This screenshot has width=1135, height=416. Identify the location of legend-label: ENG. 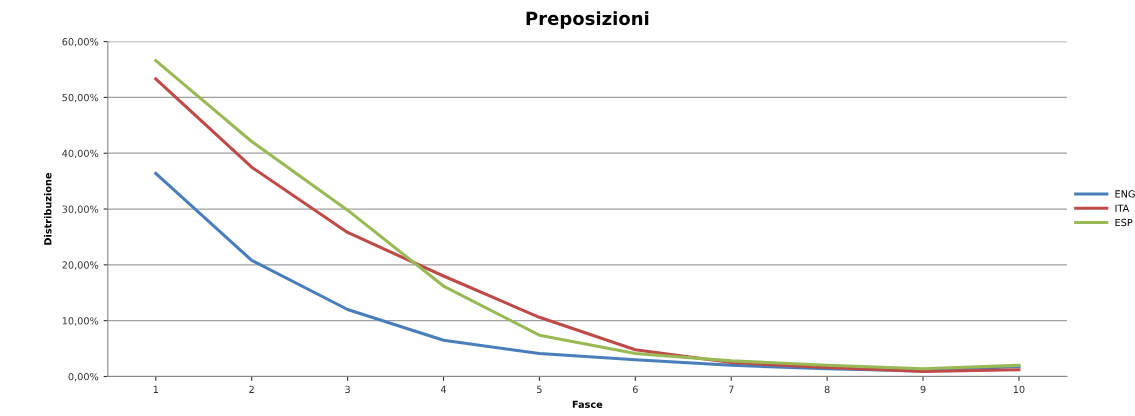
(1125, 194).